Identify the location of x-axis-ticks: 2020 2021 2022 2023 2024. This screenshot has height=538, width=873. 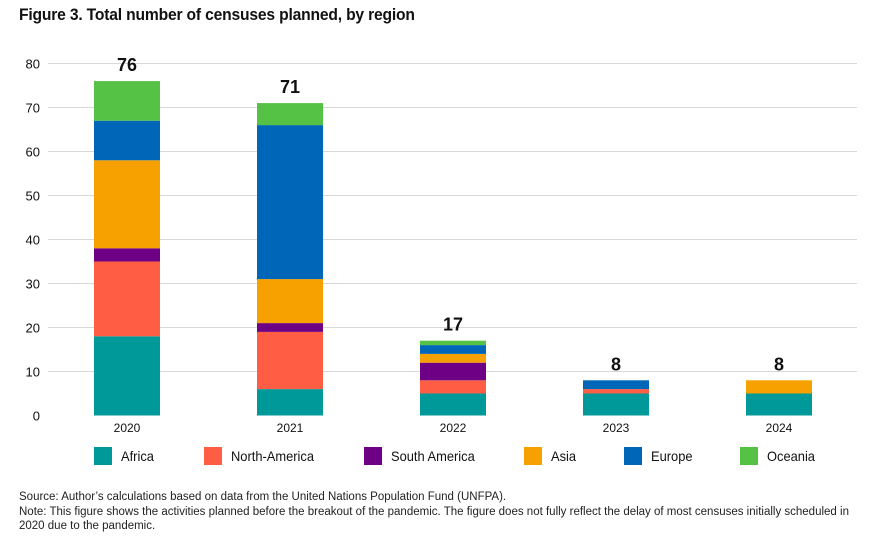
(453, 428).